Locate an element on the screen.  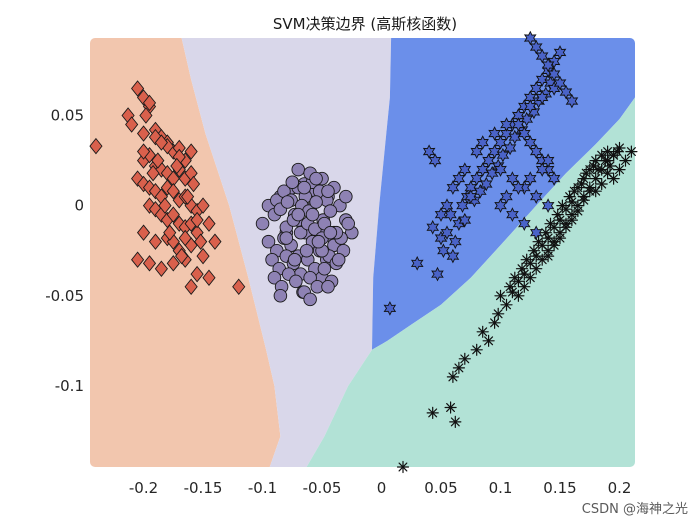
y-tick-label: -0.1 is located at coordinates (69, 386).